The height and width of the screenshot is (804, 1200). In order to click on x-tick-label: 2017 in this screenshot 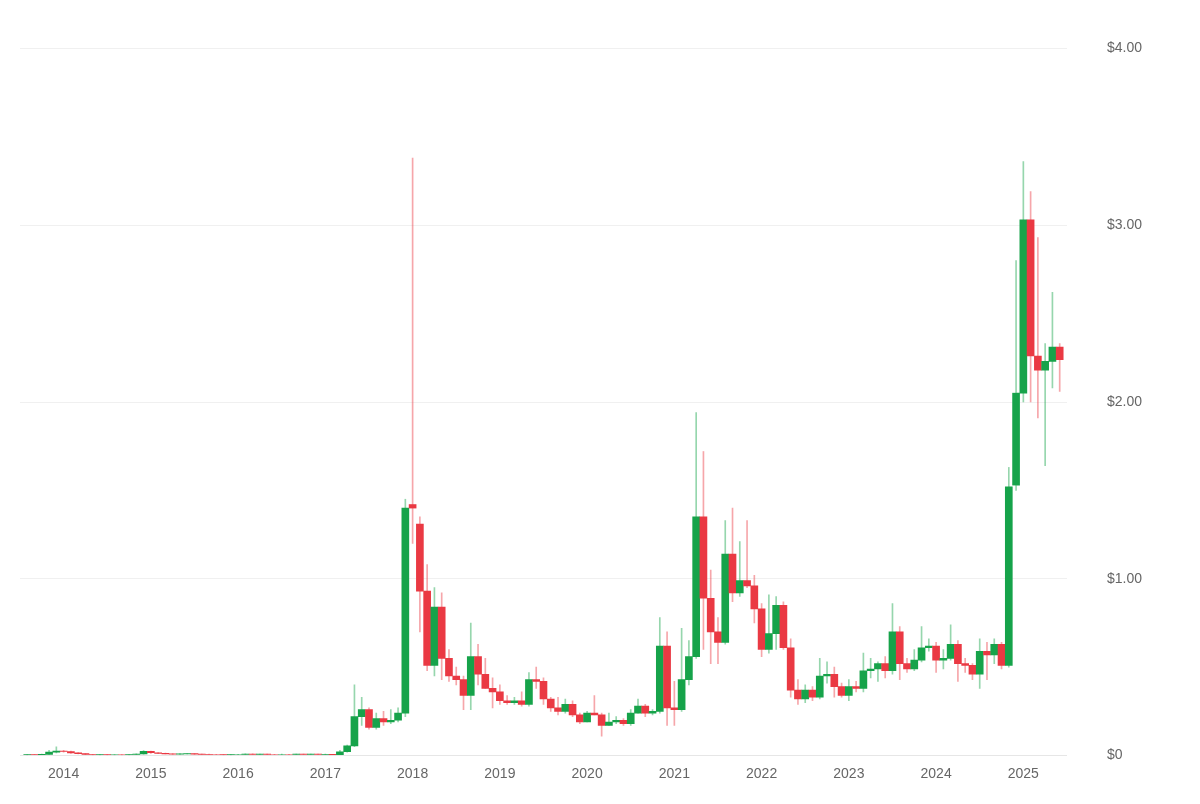, I will do `click(325, 772)`.